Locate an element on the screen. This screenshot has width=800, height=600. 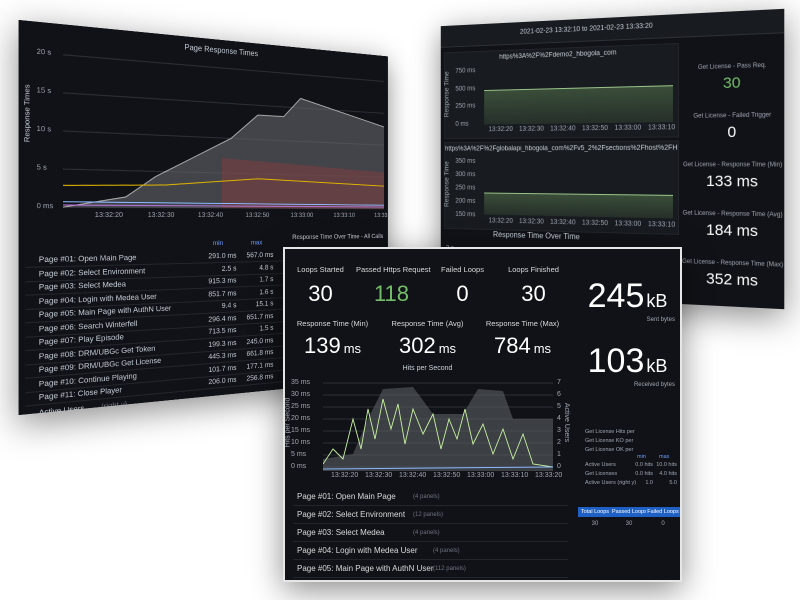
legend-min: 2.5 s is located at coordinates (229, 268).